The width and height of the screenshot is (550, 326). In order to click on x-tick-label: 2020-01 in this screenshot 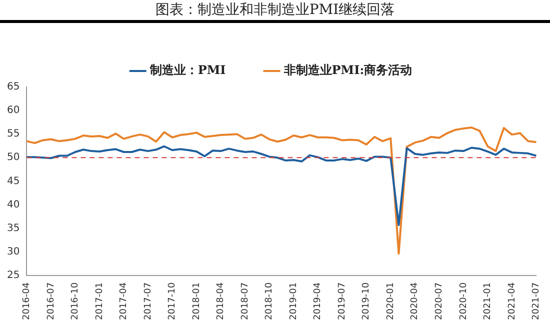, I will do `click(391, 301)`.